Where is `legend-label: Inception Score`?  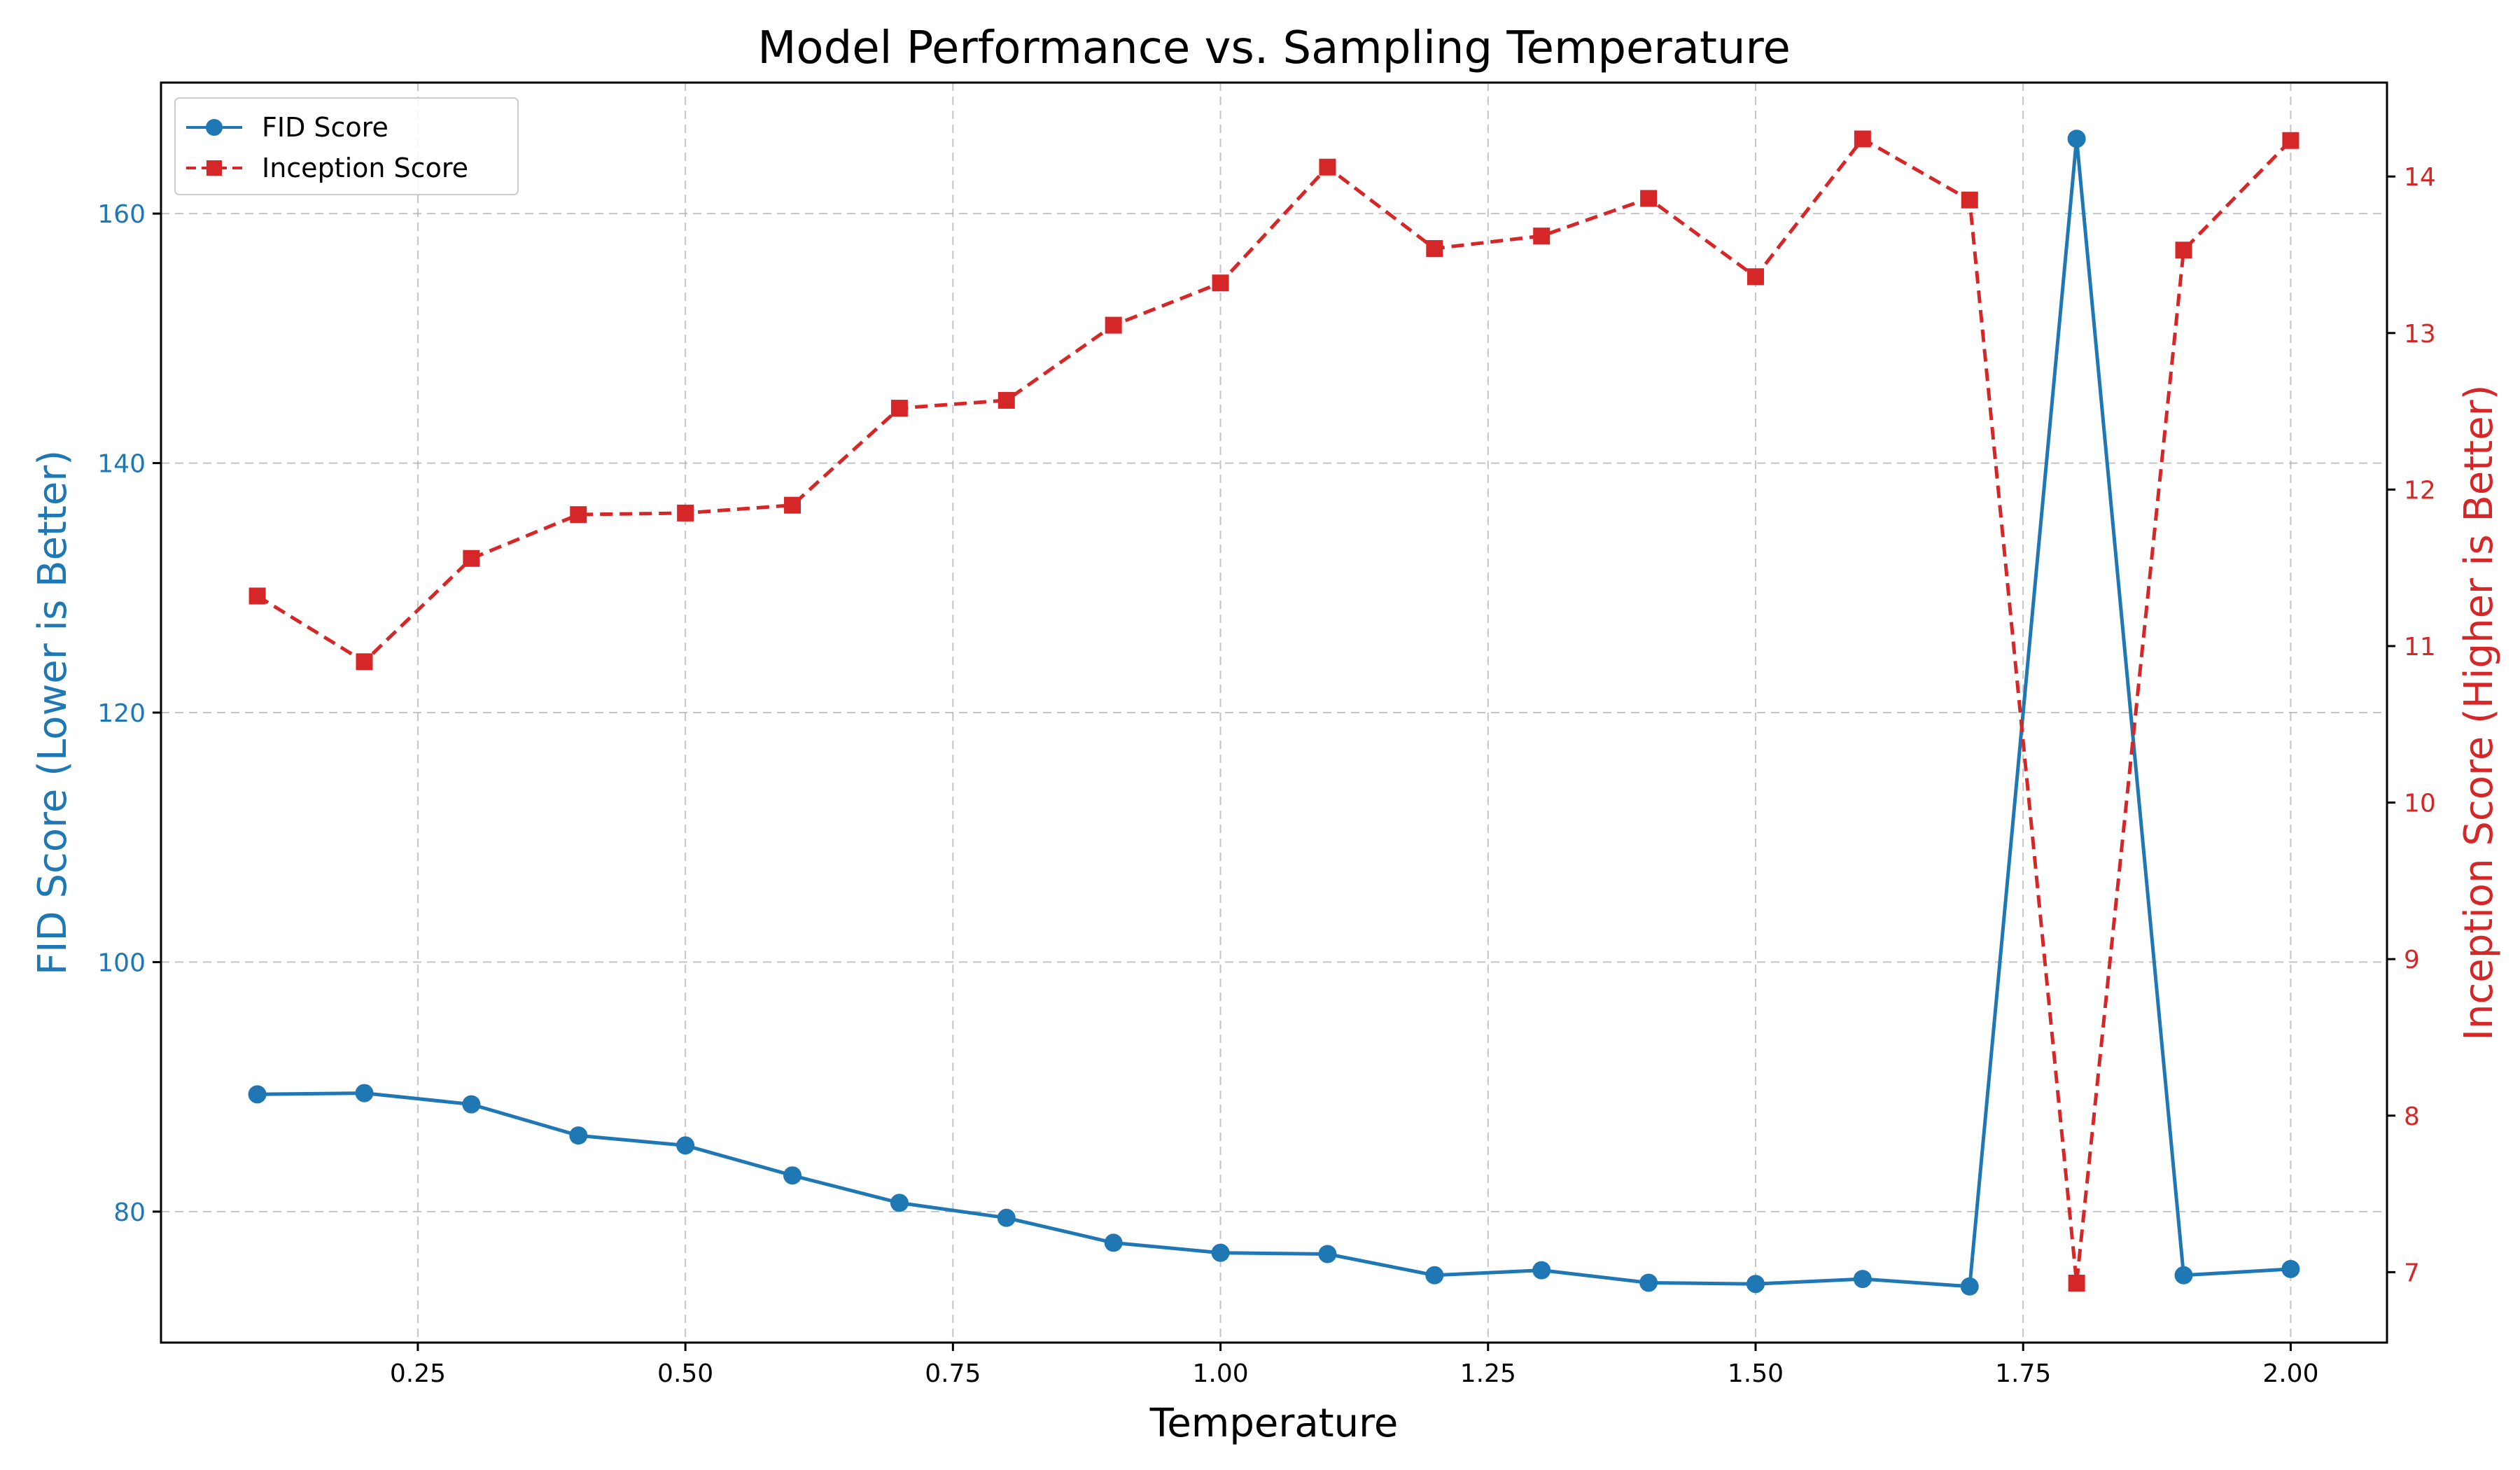
legend-label: Inception Score is located at coordinates (365, 168).